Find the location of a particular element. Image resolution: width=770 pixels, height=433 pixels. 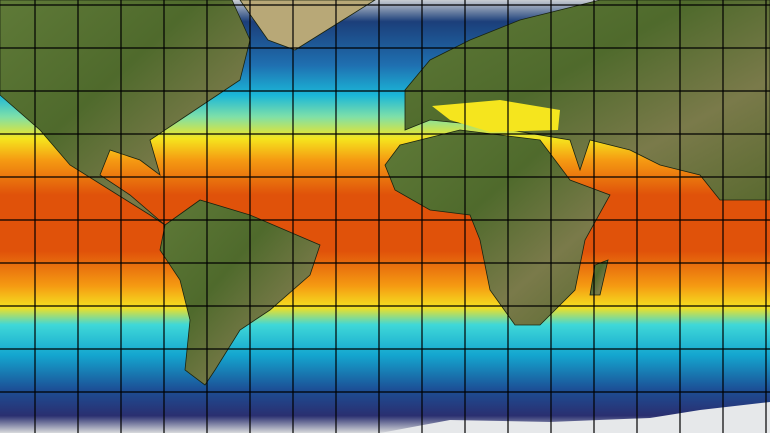

mediterranean is located at coordinates (496, 116).